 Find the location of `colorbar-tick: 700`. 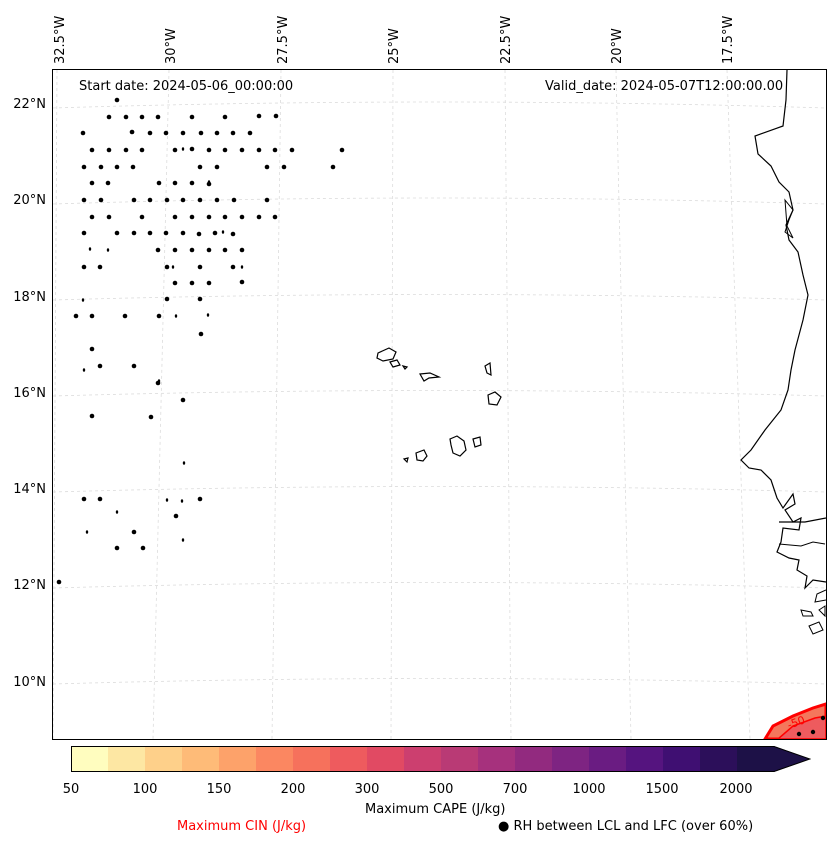

colorbar-tick: 700 is located at coordinates (515, 789).